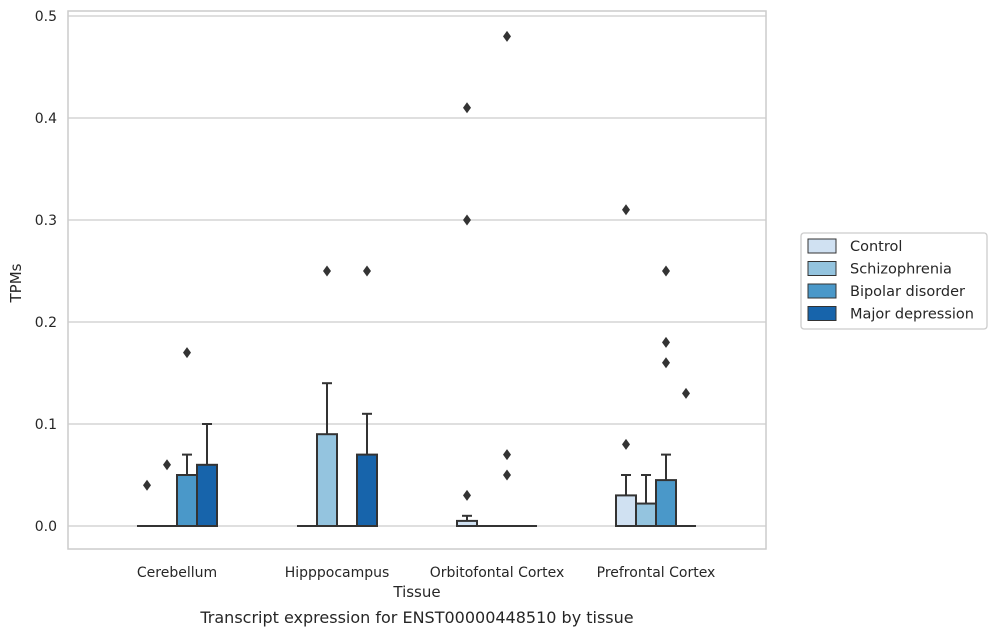 The width and height of the screenshot is (997, 636). Describe the element at coordinates (901, 270) in the screenshot. I see `legend-label: Schizophrenia` at that location.